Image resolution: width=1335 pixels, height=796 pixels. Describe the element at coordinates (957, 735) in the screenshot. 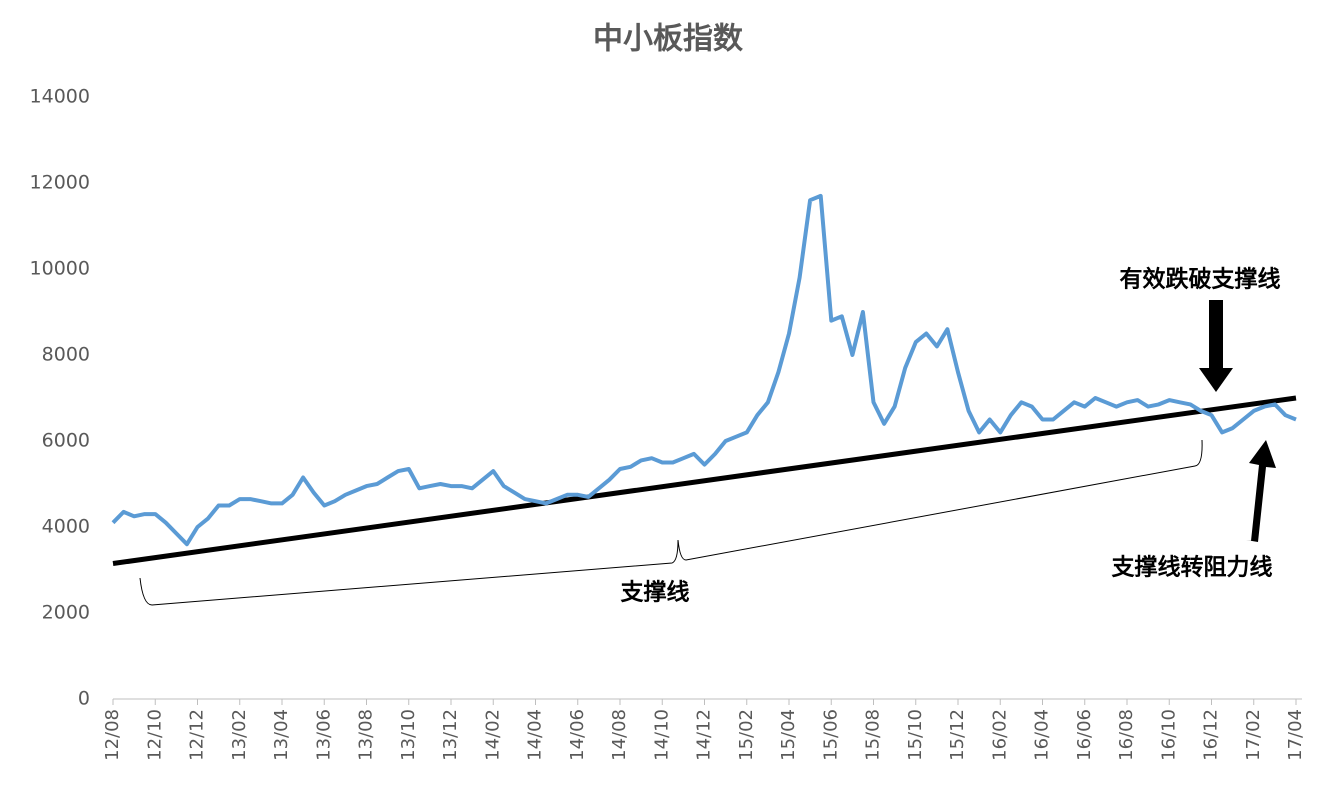

I see `x-tick-label: 15/12` at that location.